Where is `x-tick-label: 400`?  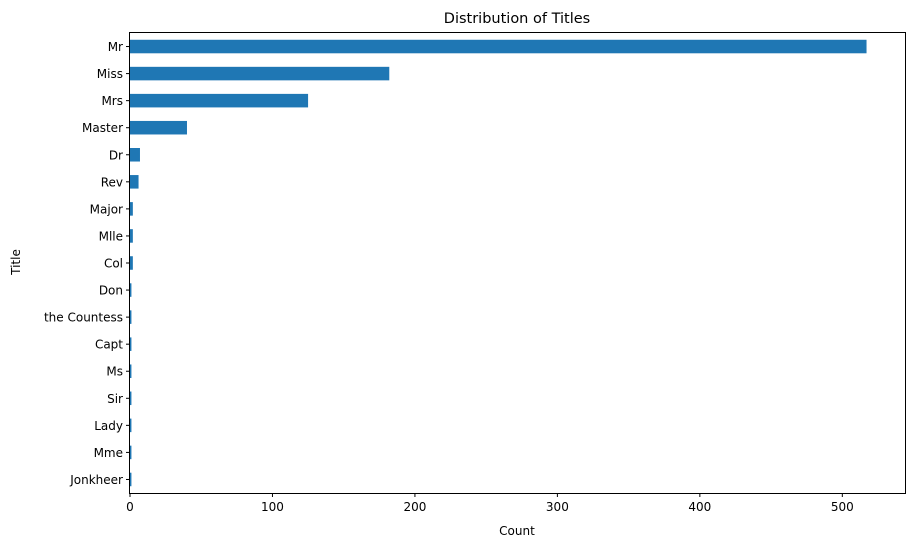 x-tick-label: 400 is located at coordinates (699, 507).